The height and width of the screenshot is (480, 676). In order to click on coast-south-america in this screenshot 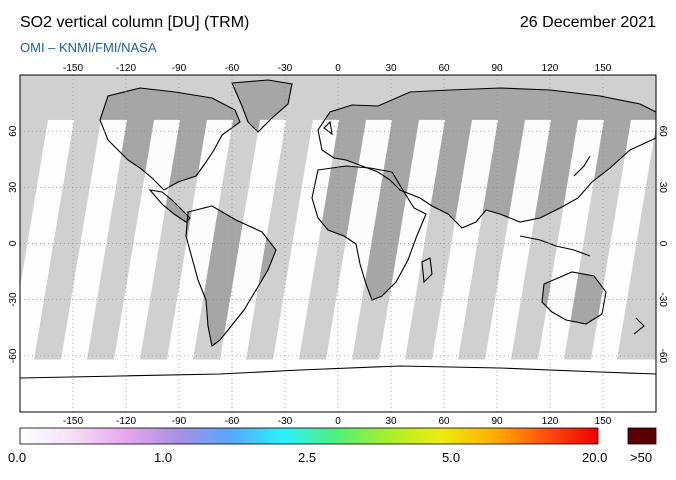, I will do `click(231, 276)`.